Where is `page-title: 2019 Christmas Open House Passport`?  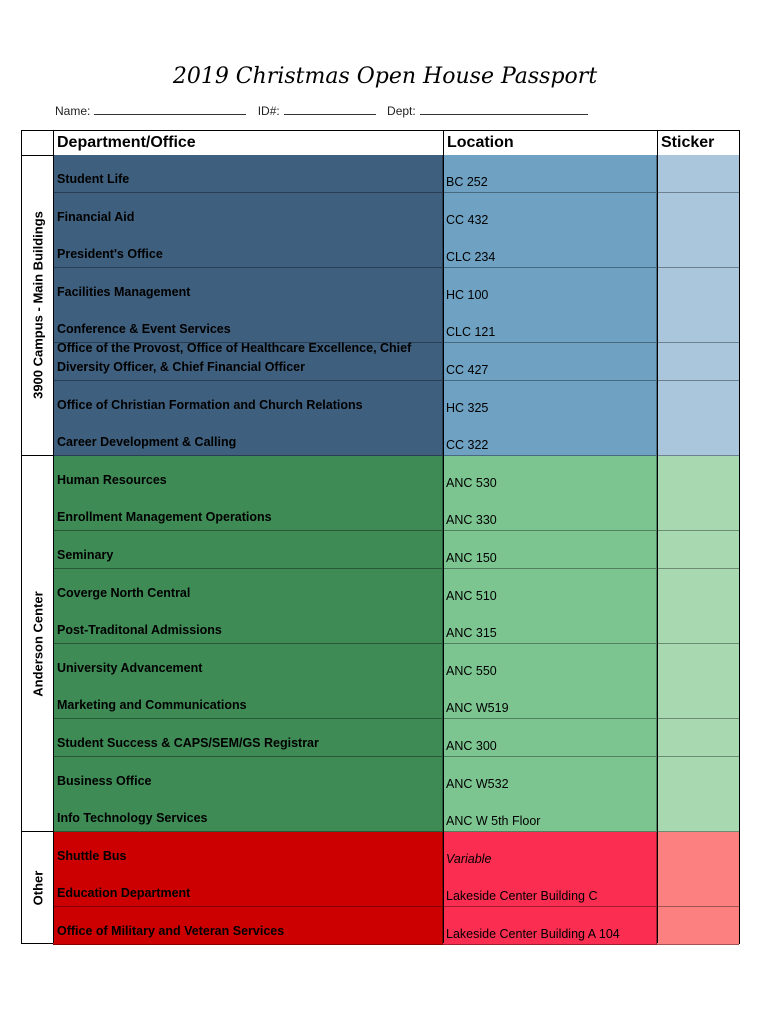 page-title: 2019 Christmas Open House Passport is located at coordinates (385, 76).